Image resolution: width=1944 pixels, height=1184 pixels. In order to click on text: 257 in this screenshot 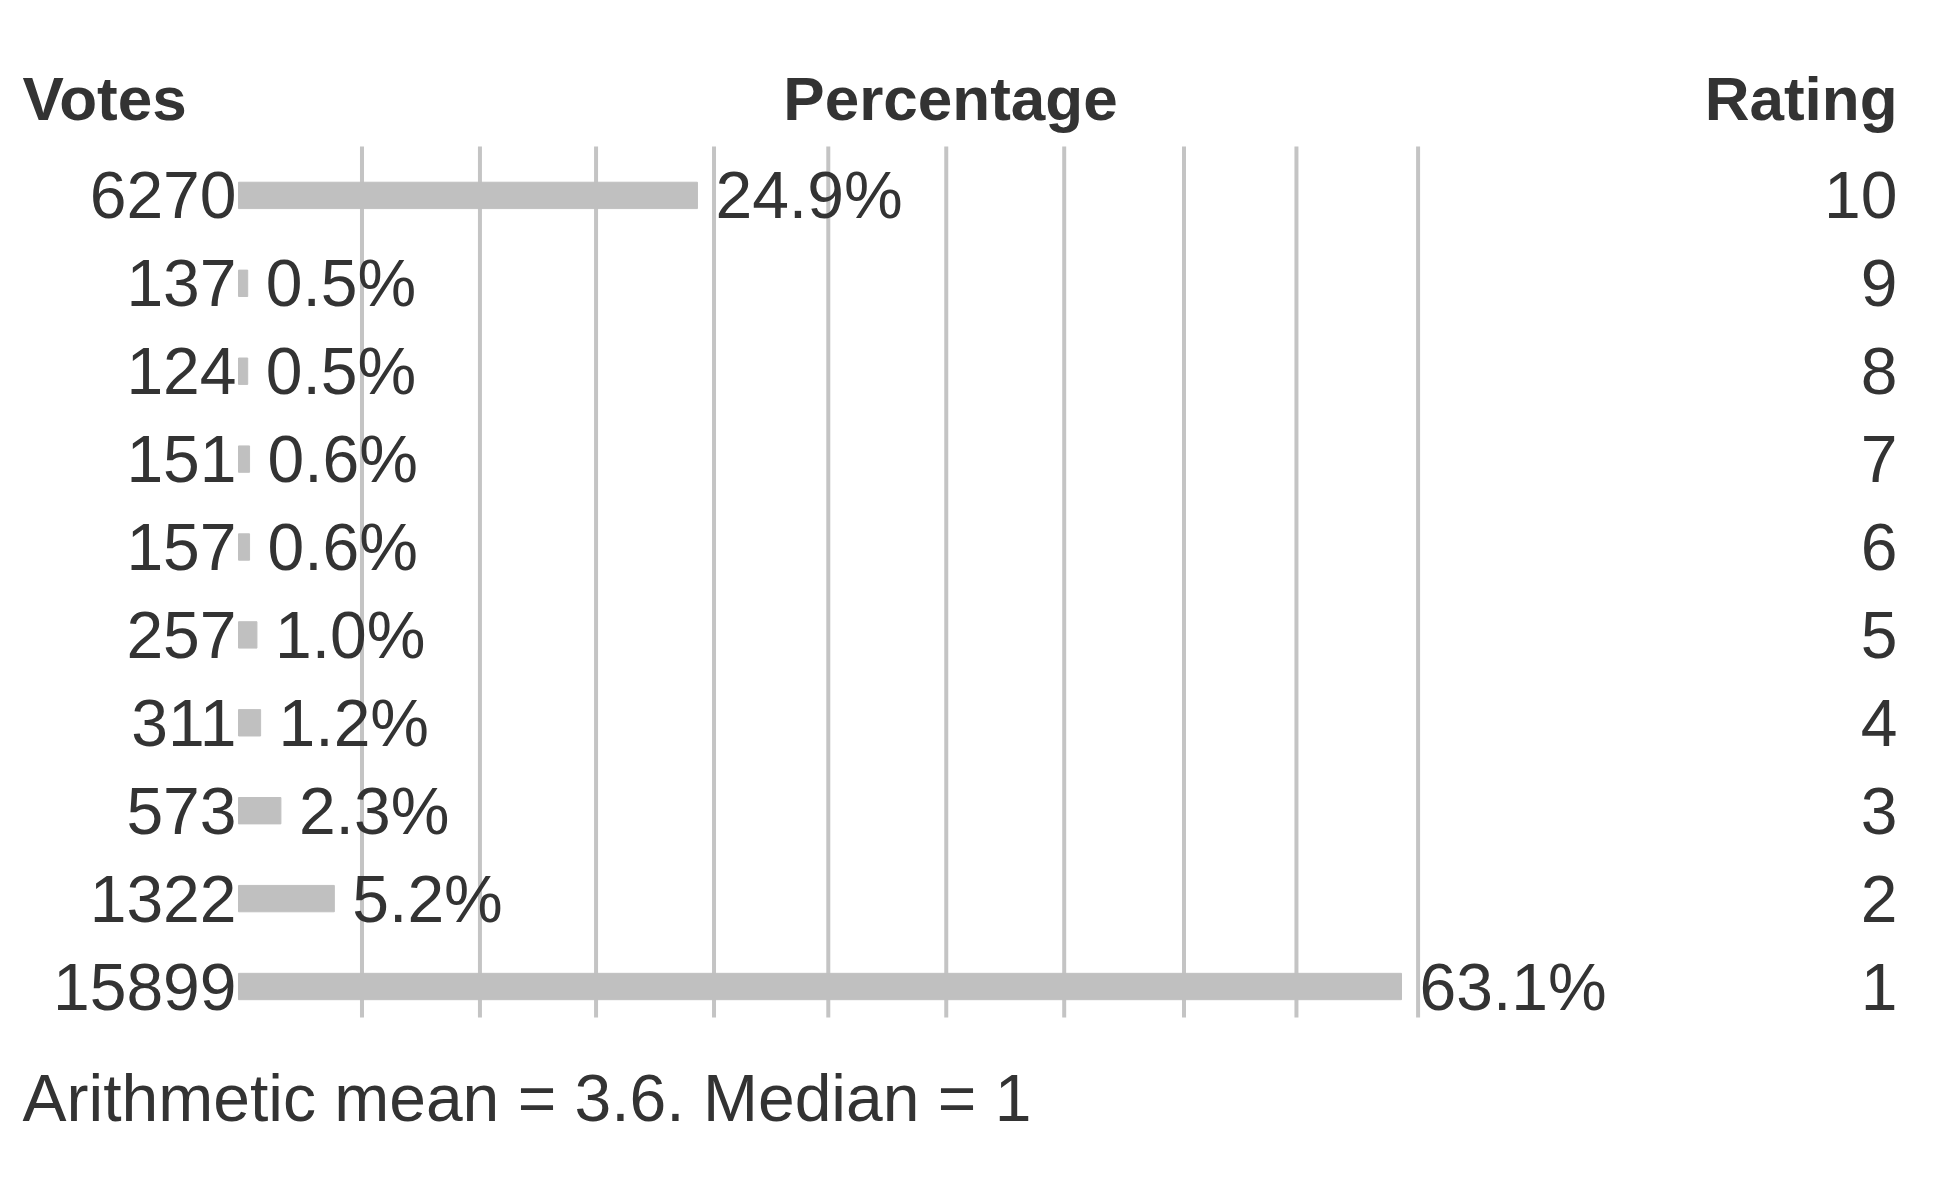, I will do `click(181, 634)`.